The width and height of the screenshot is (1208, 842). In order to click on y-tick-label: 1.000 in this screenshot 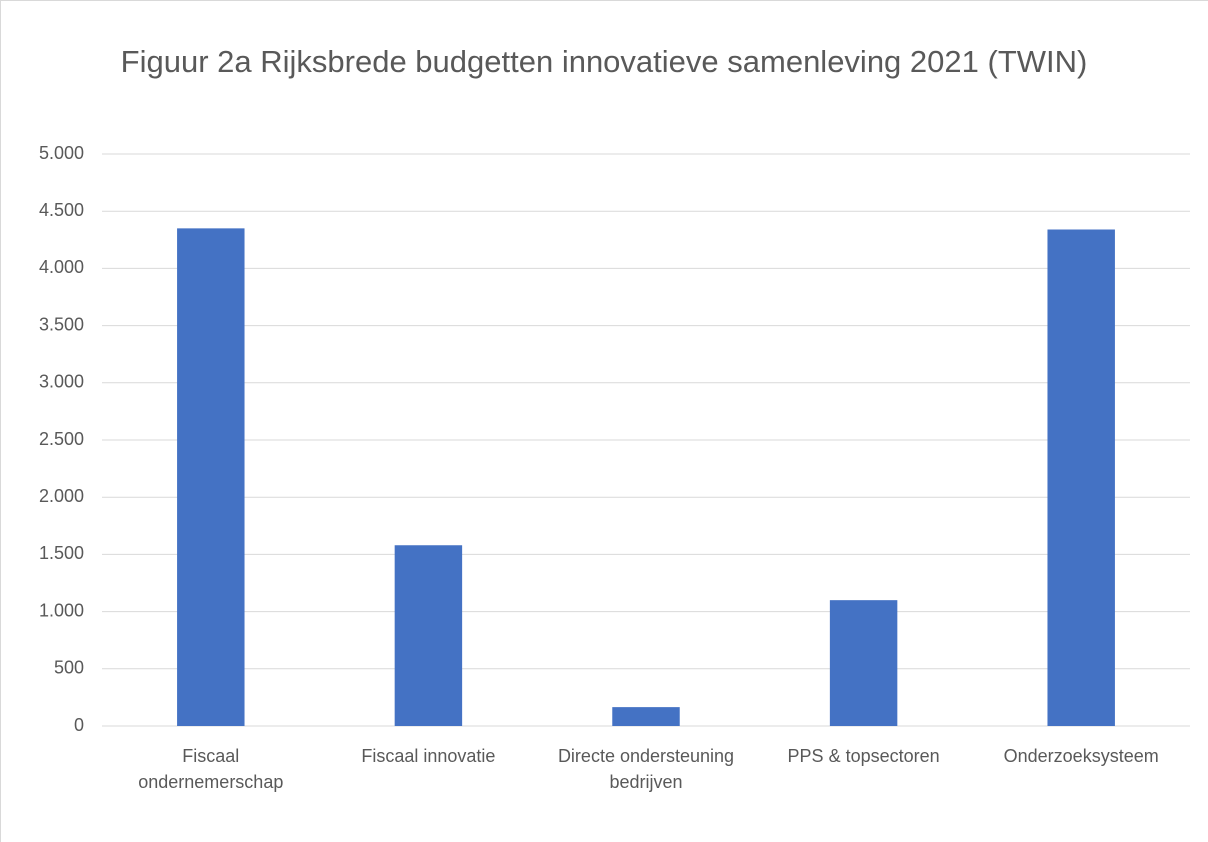, I will do `click(61, 610)`.